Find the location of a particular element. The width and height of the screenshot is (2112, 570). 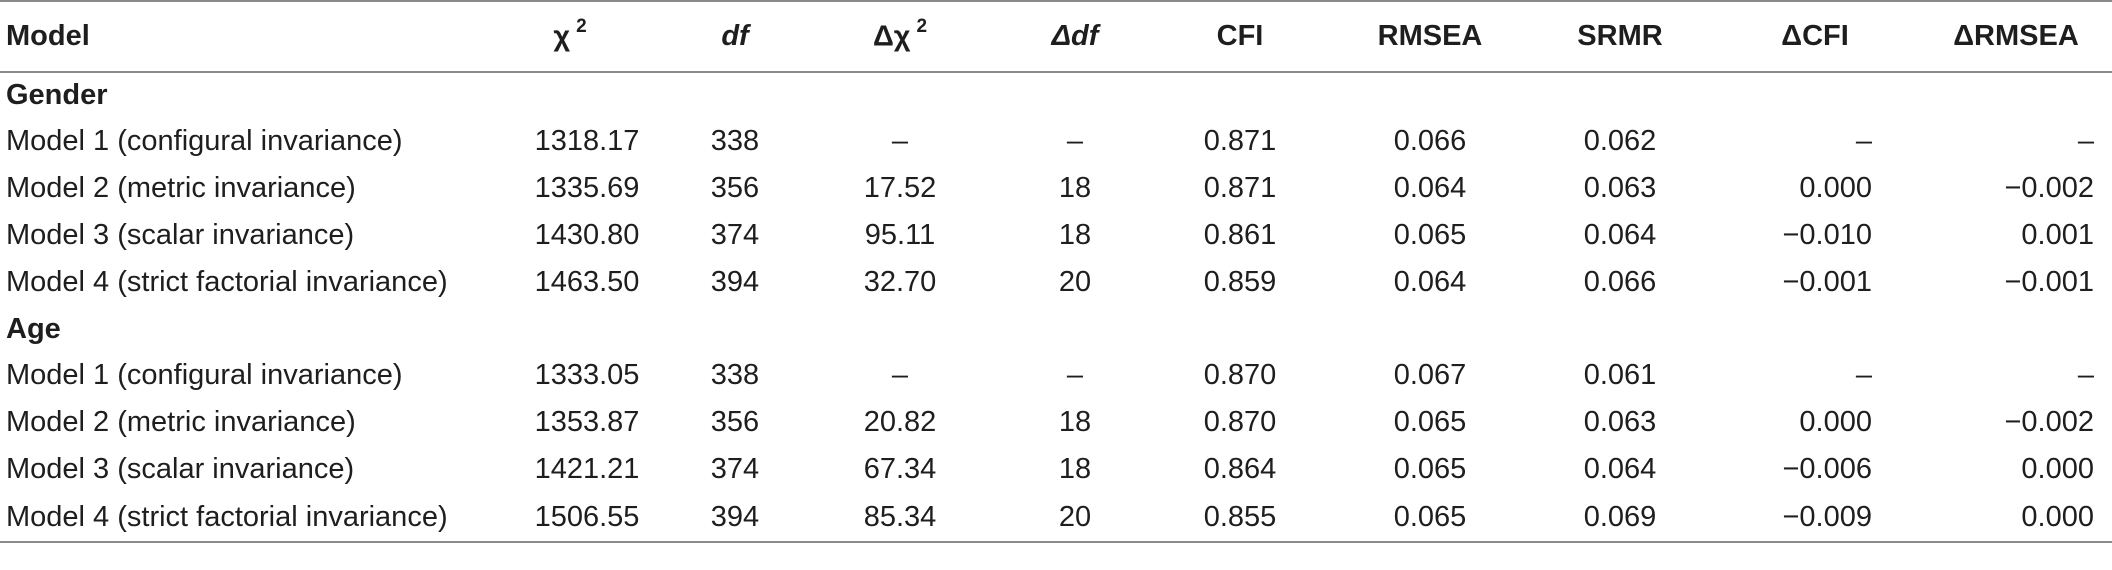

cell-delta-rmsea: 0.001 is located at coordinates (2057, 235).